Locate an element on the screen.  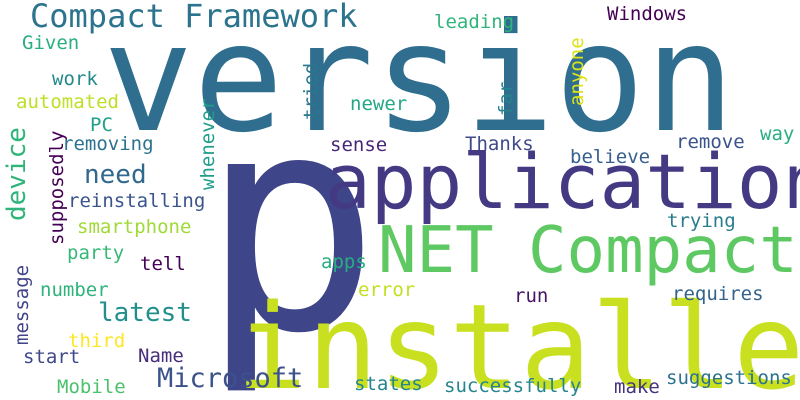
word-compact-framework: Compact Framework is located at coordinates (194, 17).